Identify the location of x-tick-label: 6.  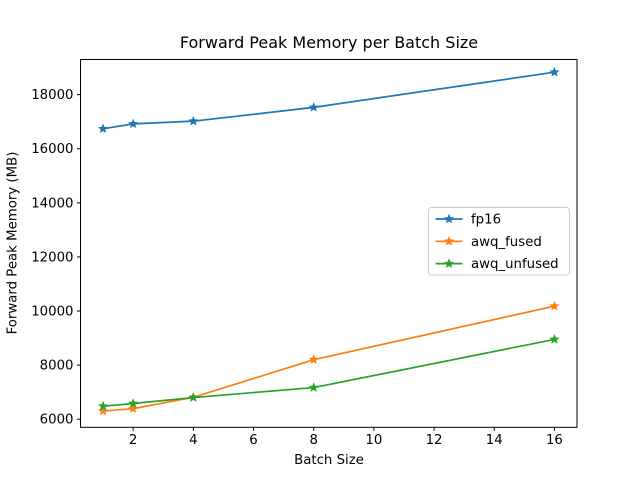
(253, 440).